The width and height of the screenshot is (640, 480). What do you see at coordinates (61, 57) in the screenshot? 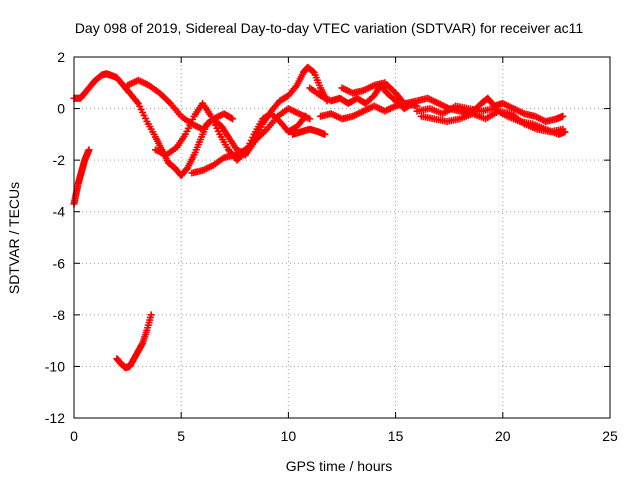
I see `y-tick-label: 2` at bounding box center [61, 57].